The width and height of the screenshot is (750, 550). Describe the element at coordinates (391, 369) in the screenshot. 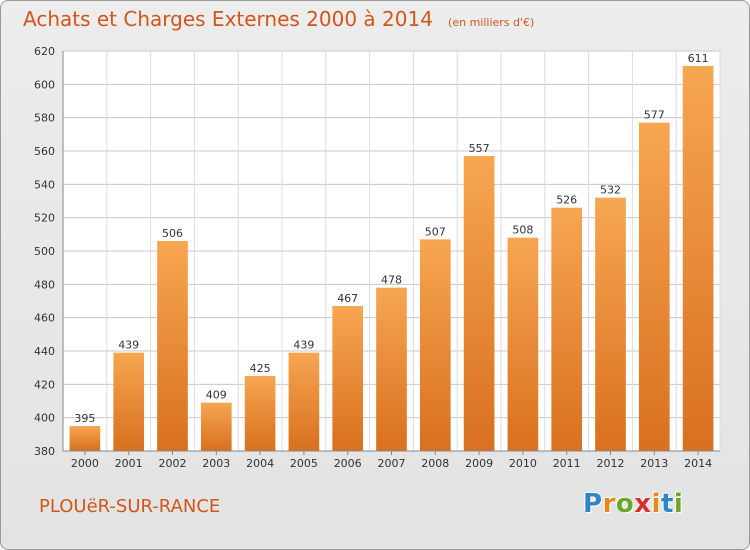

I see `bar-2007` at that location.